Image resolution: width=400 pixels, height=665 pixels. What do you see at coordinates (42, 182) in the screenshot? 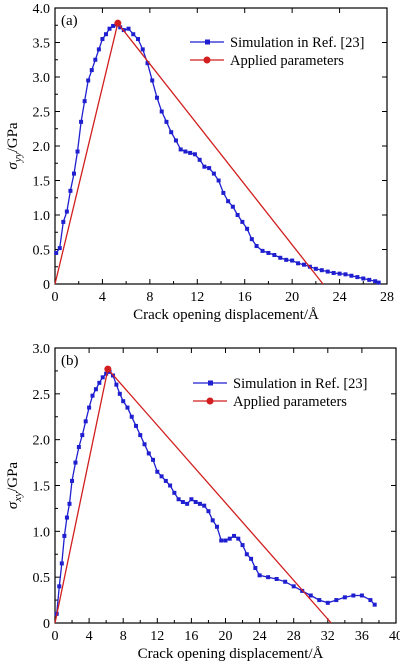
I see `y-tick-label: 1.5` at bounding box center [42, 182].